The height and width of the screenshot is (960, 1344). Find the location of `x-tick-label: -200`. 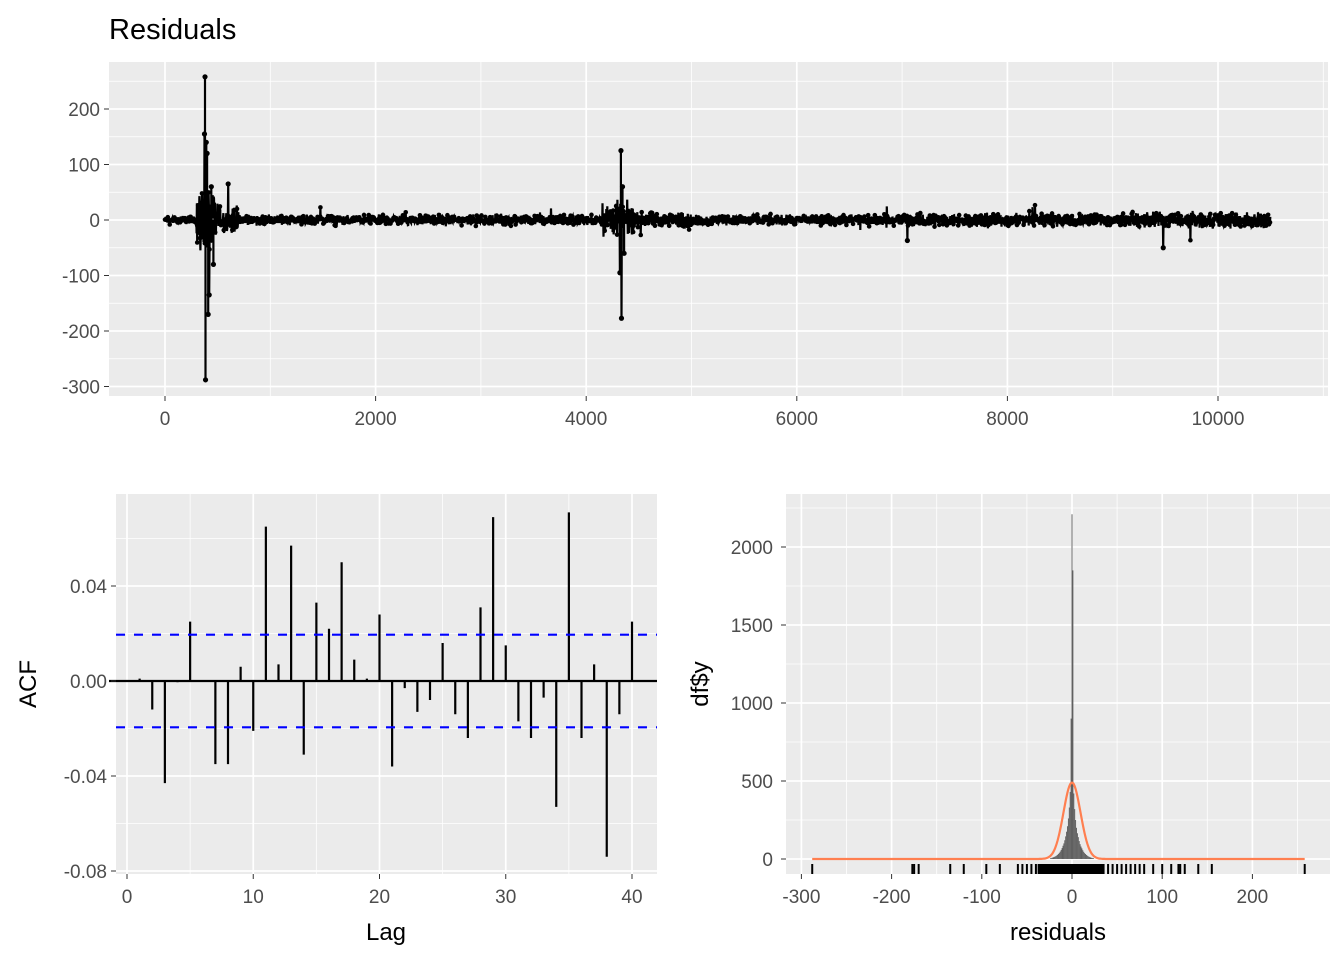

x-tick-label: -200 is located at coordinates (892, 897).